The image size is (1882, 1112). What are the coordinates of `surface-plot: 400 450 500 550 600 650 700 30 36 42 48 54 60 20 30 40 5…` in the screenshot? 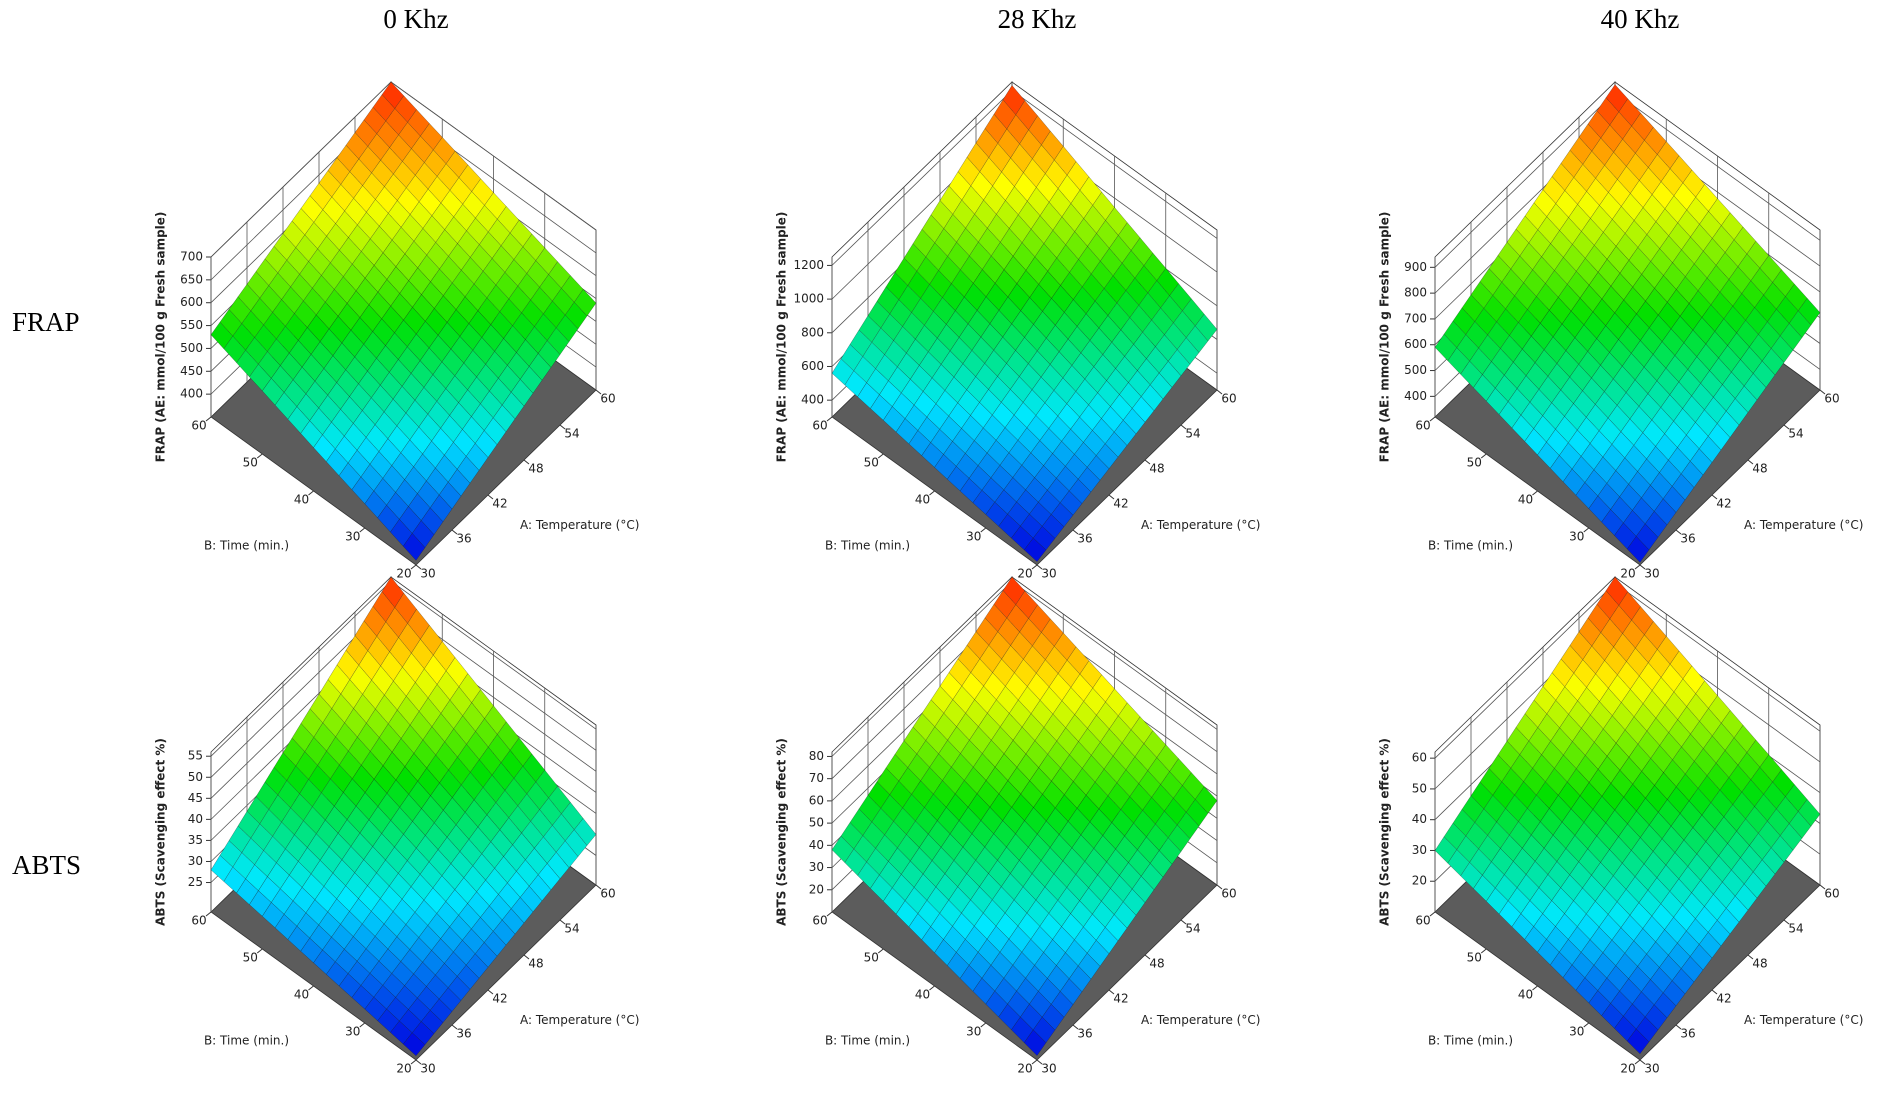 It's located at (396, 331).